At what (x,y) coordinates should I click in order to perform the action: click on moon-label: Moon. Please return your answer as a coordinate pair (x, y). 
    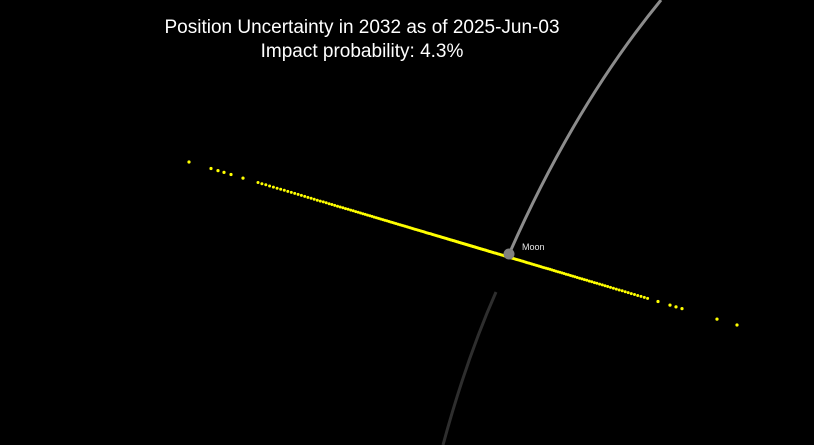
    Looking at the image, I should click on (533, 247).